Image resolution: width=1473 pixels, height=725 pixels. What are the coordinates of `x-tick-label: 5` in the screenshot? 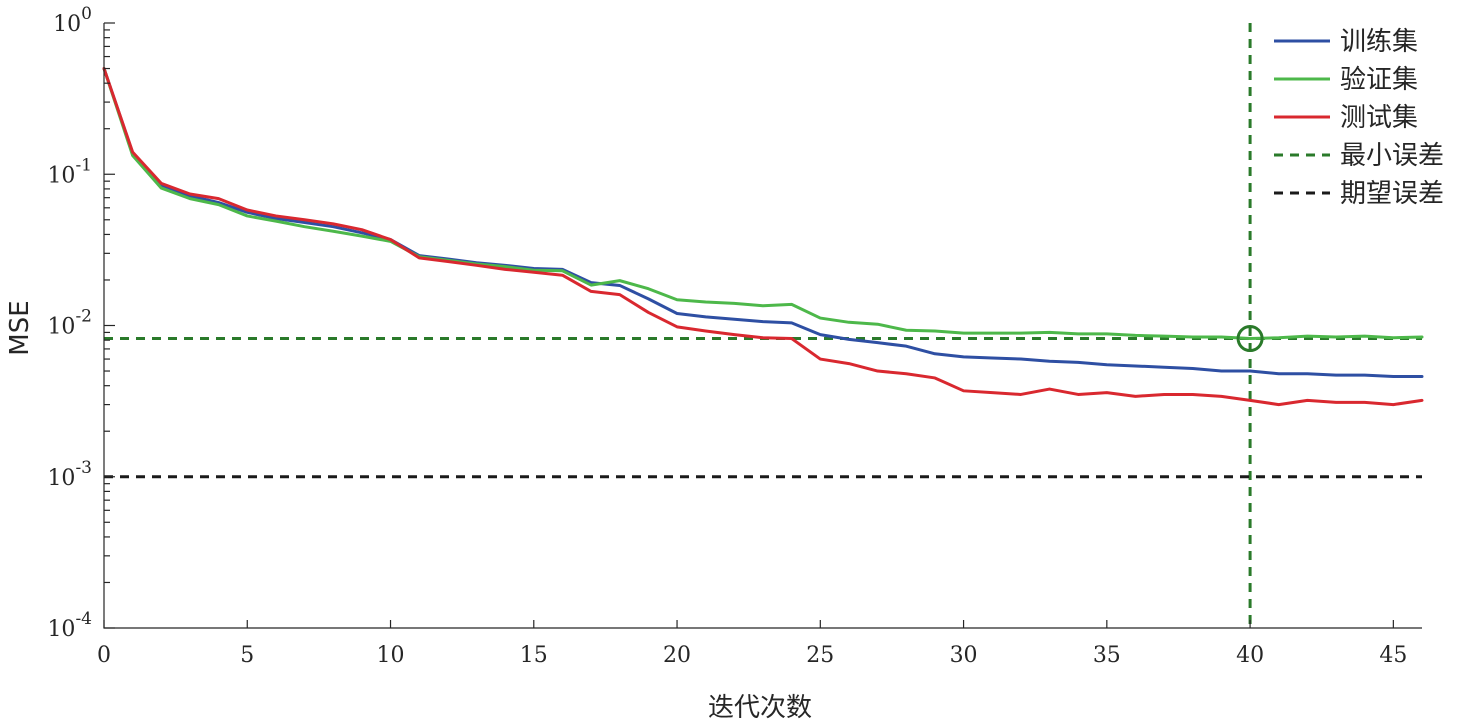 It's located at (247, 655).